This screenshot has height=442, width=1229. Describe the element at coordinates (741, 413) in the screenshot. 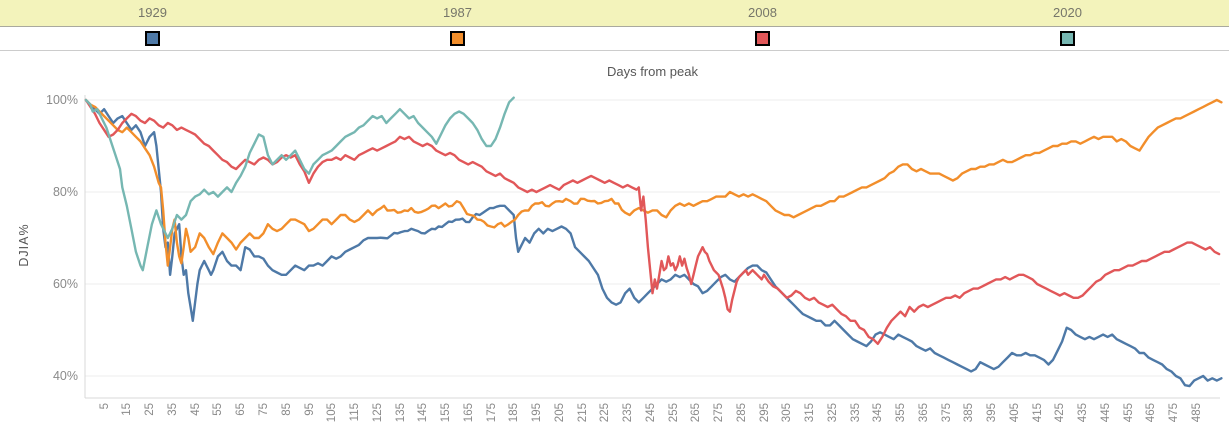

I see `x-tick-285: 285` at that location.